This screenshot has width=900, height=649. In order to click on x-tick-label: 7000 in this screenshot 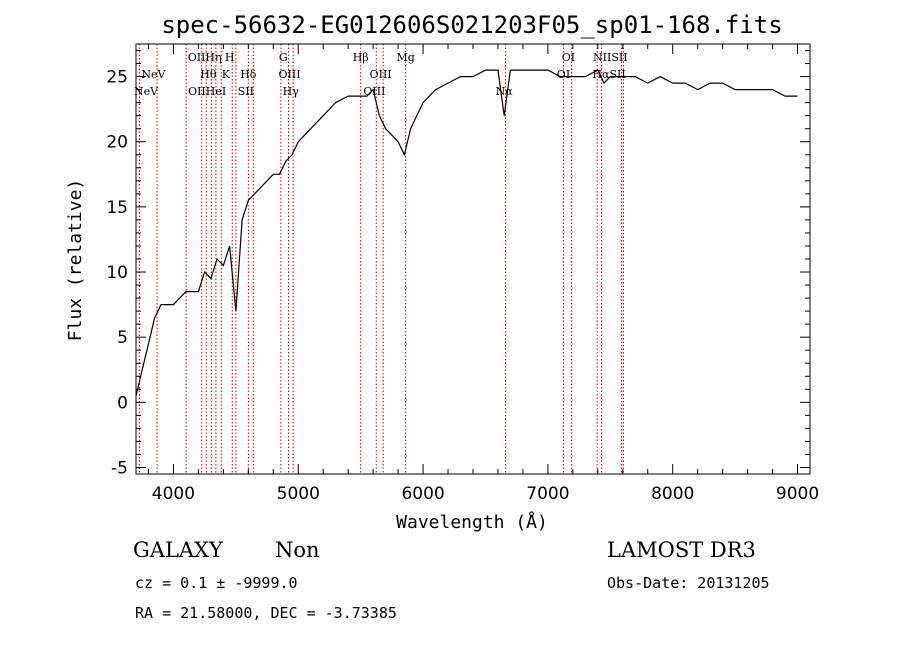, I will do `click(547, 494)`.